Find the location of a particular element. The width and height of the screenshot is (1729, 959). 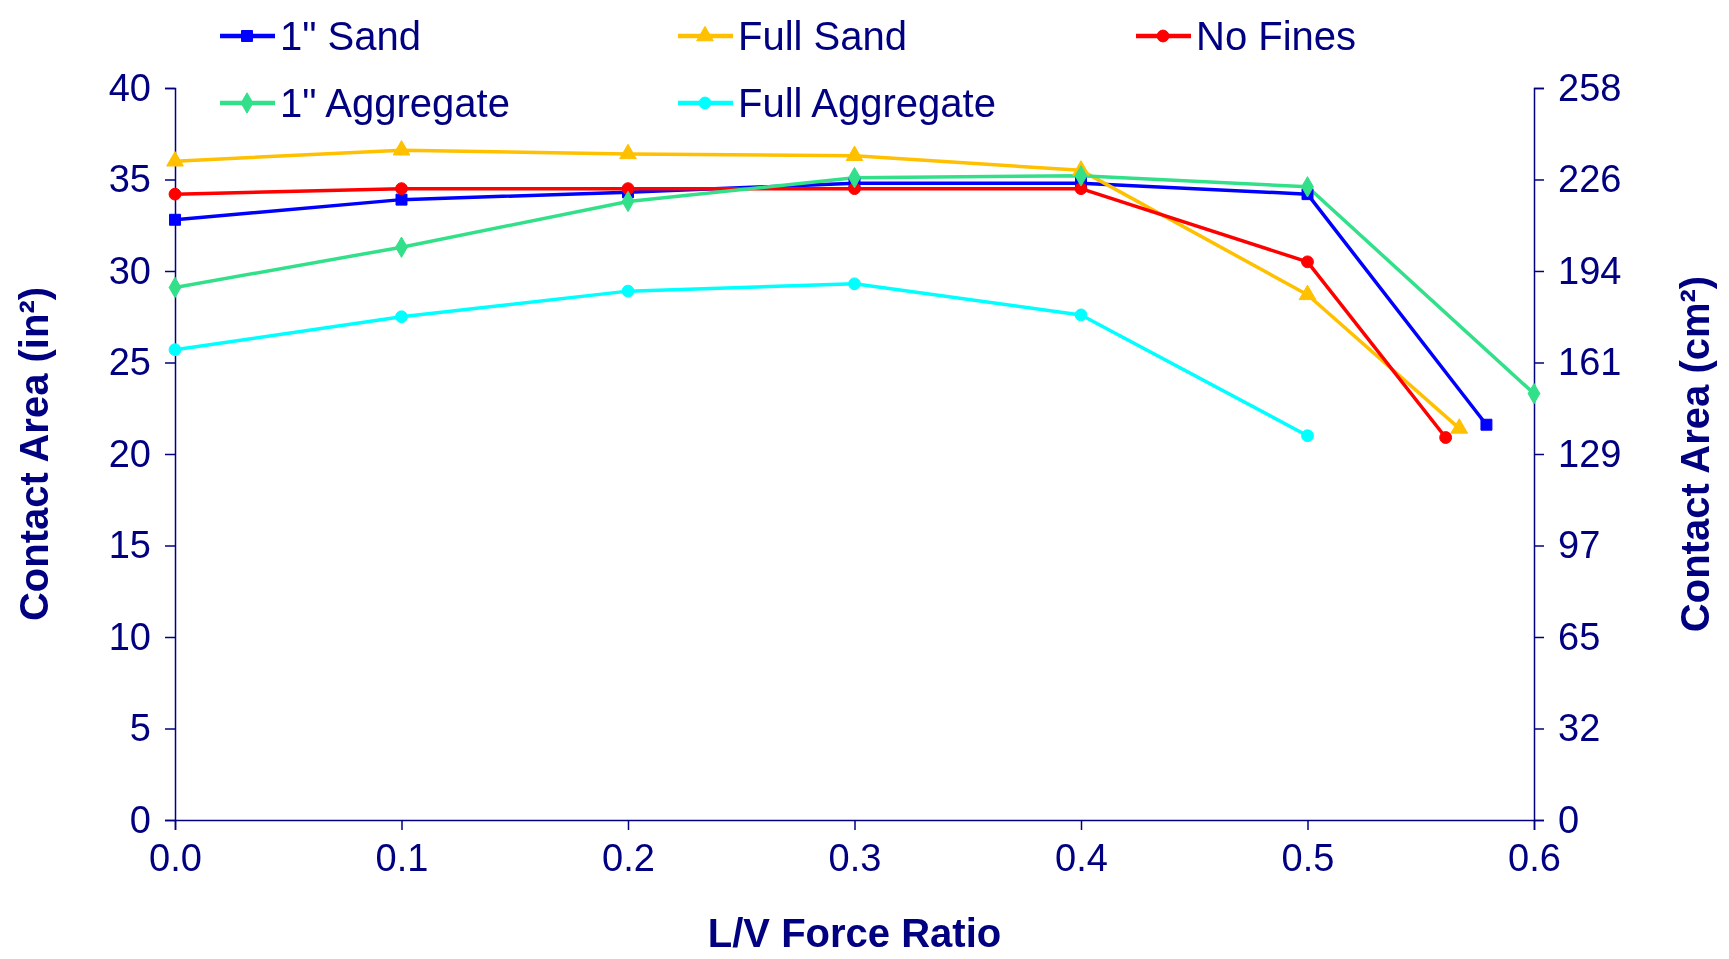

y2-tick-label: 129 is located at coordinates (1590, 453).